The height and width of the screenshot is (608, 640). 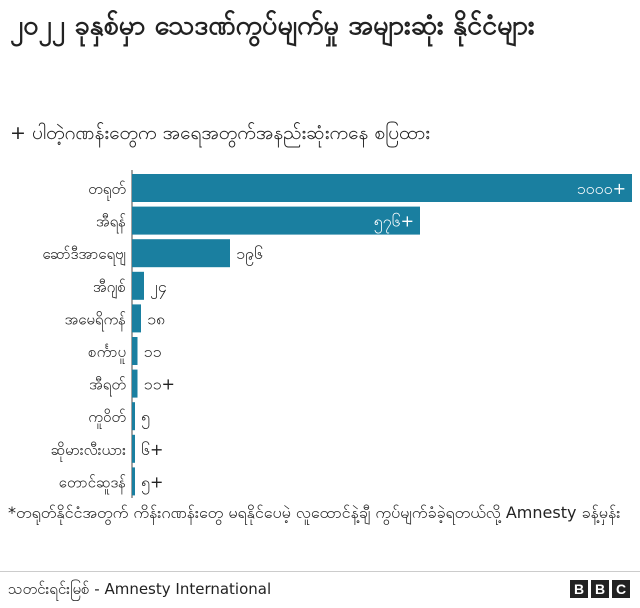 I want to click on category-label: တရုတ်, so click(x=107, y=190).